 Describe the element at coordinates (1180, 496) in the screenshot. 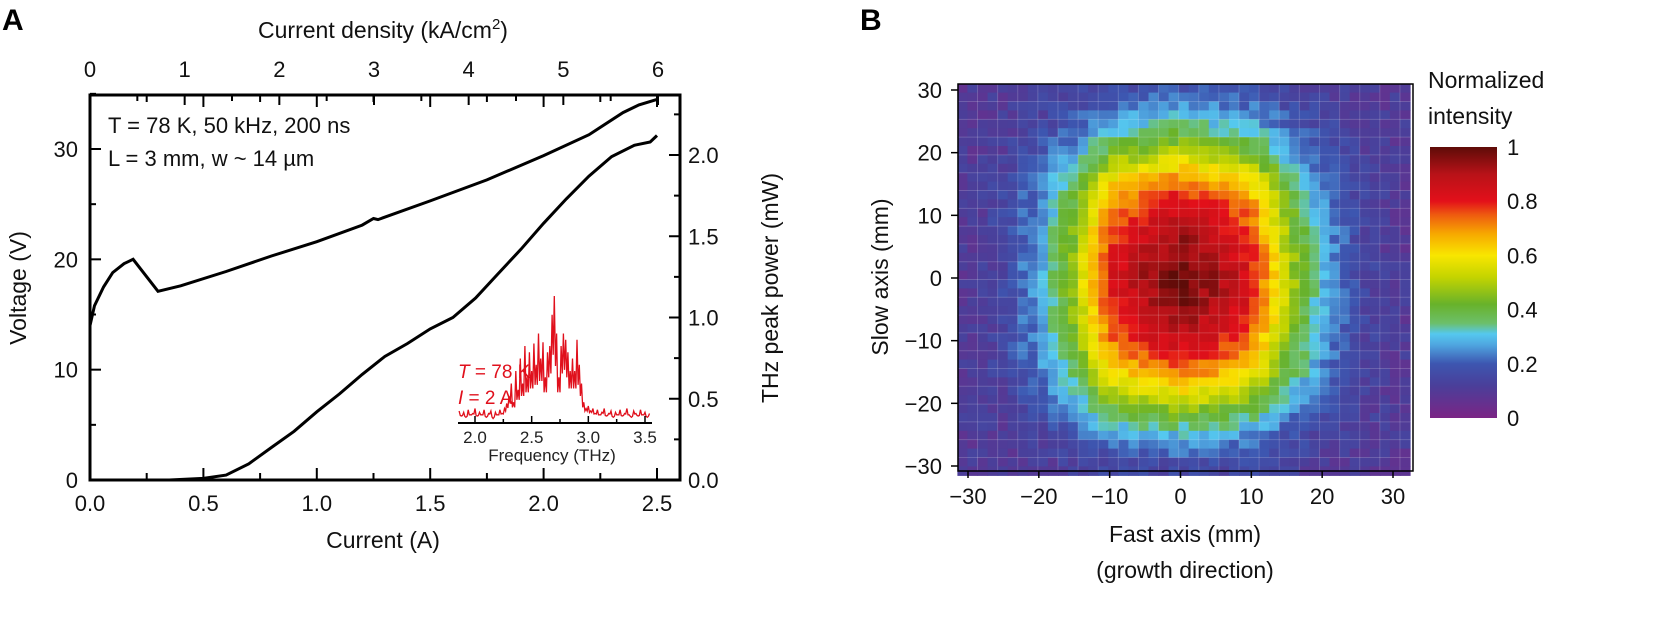

I see `heatmap-x-tick-label: 0` at that location.